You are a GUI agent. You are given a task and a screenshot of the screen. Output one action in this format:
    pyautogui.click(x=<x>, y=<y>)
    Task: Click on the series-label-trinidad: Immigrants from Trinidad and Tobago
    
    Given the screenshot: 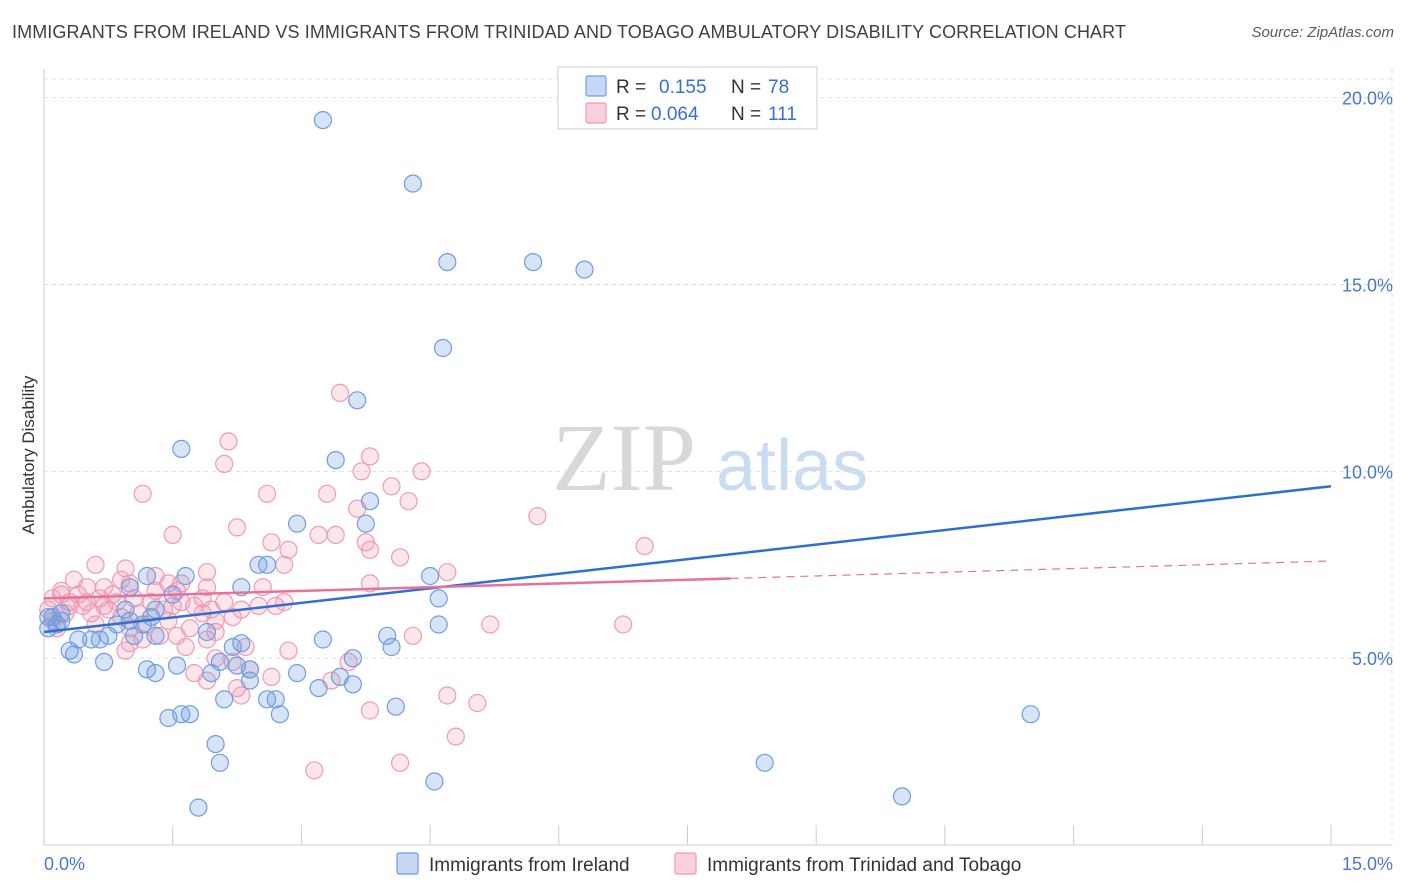 What is the action you would take?
    pyautogui.click(x=864, y=865)
    